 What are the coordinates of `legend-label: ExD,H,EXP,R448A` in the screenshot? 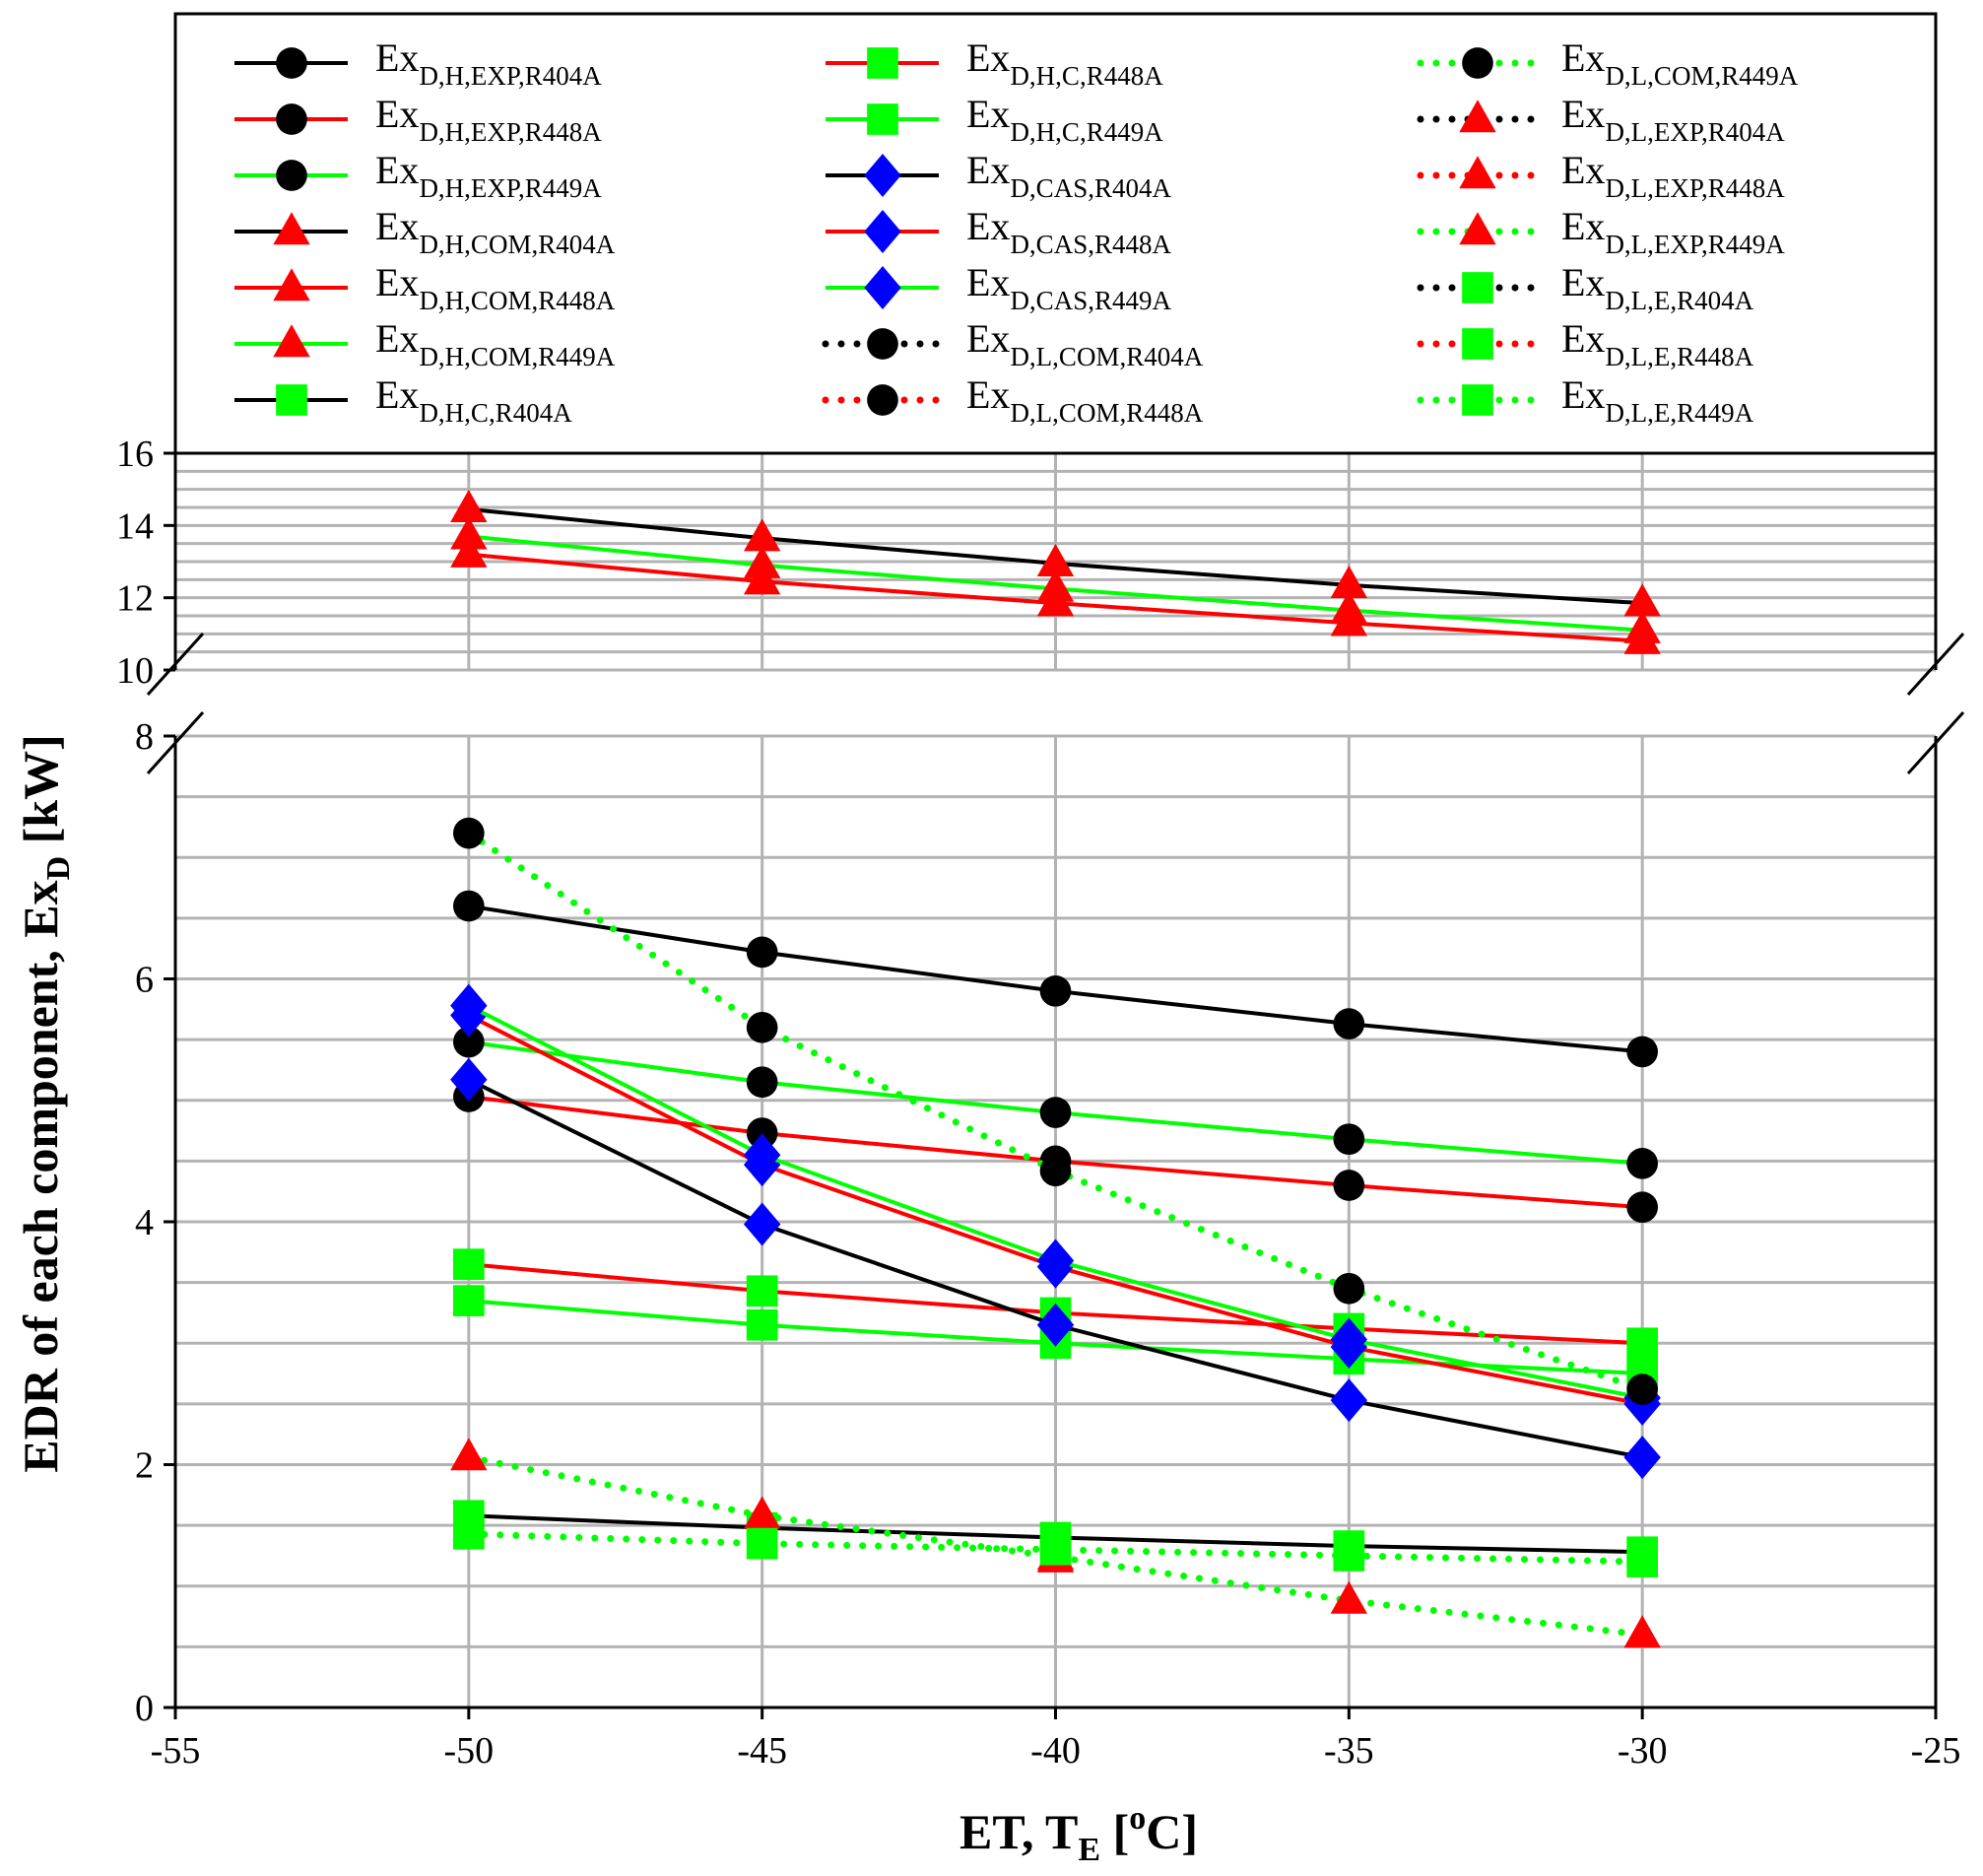 It's located at (488, 120).